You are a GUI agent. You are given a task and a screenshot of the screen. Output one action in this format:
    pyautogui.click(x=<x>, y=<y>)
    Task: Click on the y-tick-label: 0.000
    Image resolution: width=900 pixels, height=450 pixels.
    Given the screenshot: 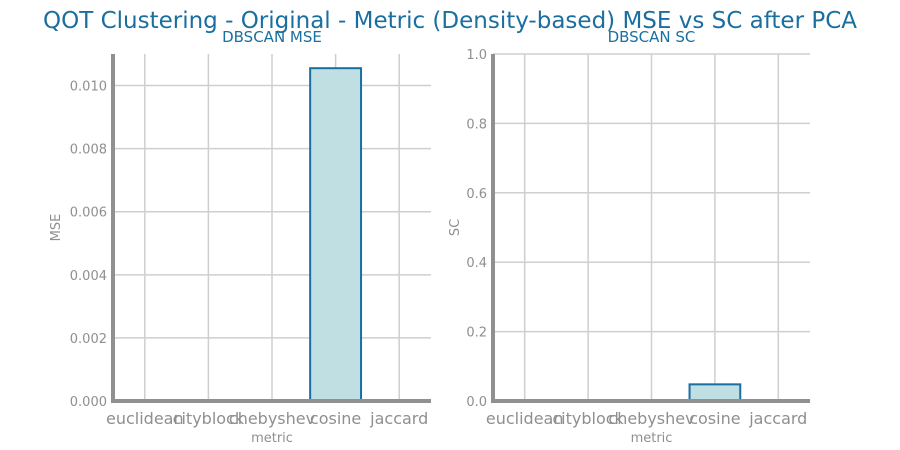 What is the action you would take?
    pyautogui.click(x=88, y=402)
    